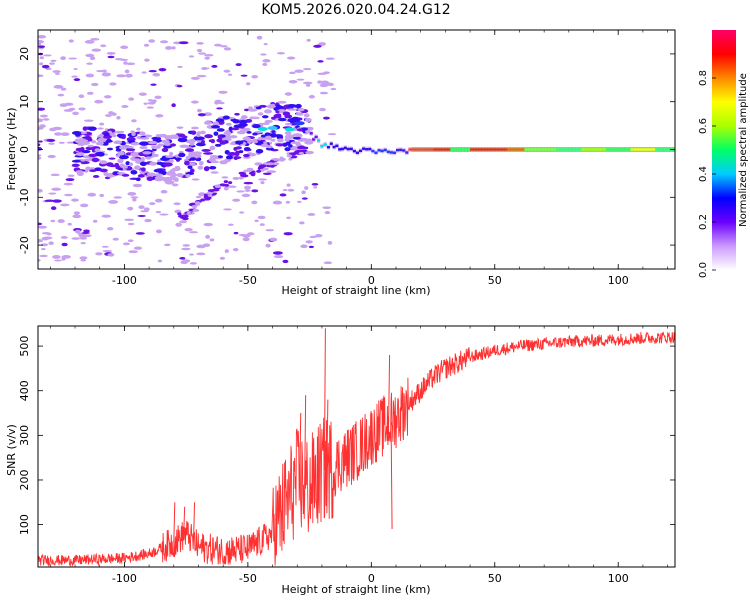 The width and height of the screenshot is (750, 600). I want to click on spectrogram-ylabel: Frequency (Hz), so click(11, 149).